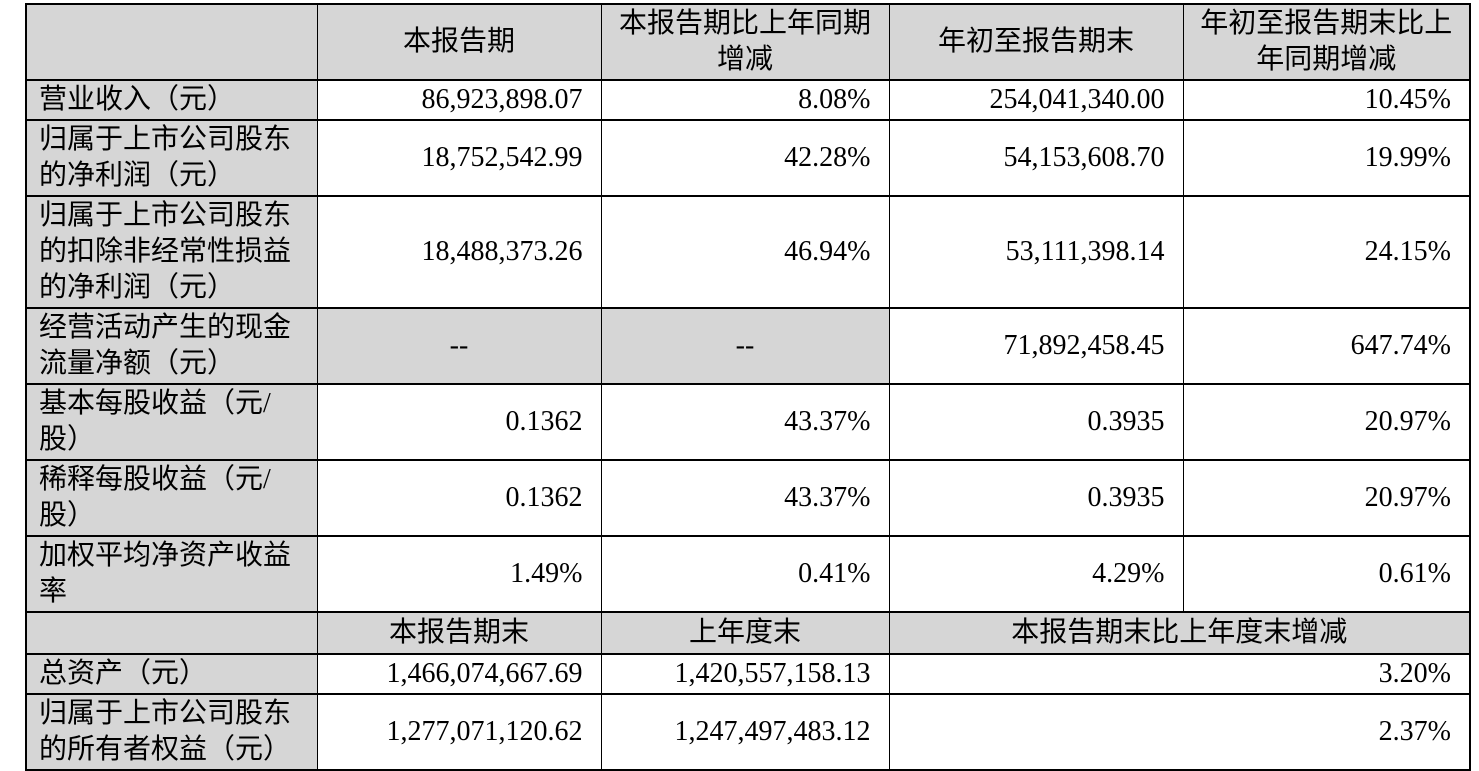 The width and height of the screenshot is (1479, 771). Describe the element at coordinates (745, 42) in the screenshot. I see `header-current-period-yoy: 本报告期比上年同期 增减` at that location.